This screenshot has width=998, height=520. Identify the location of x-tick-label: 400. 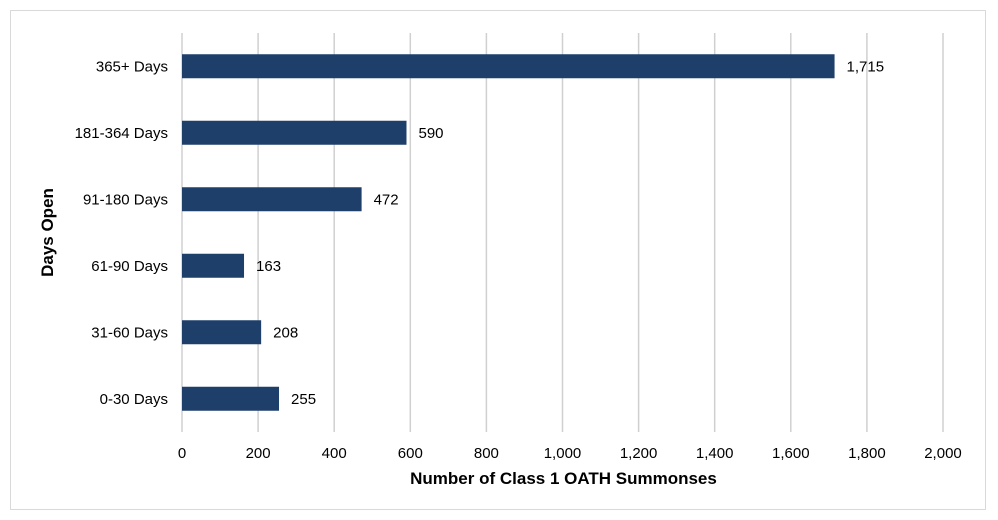
(334, 453).